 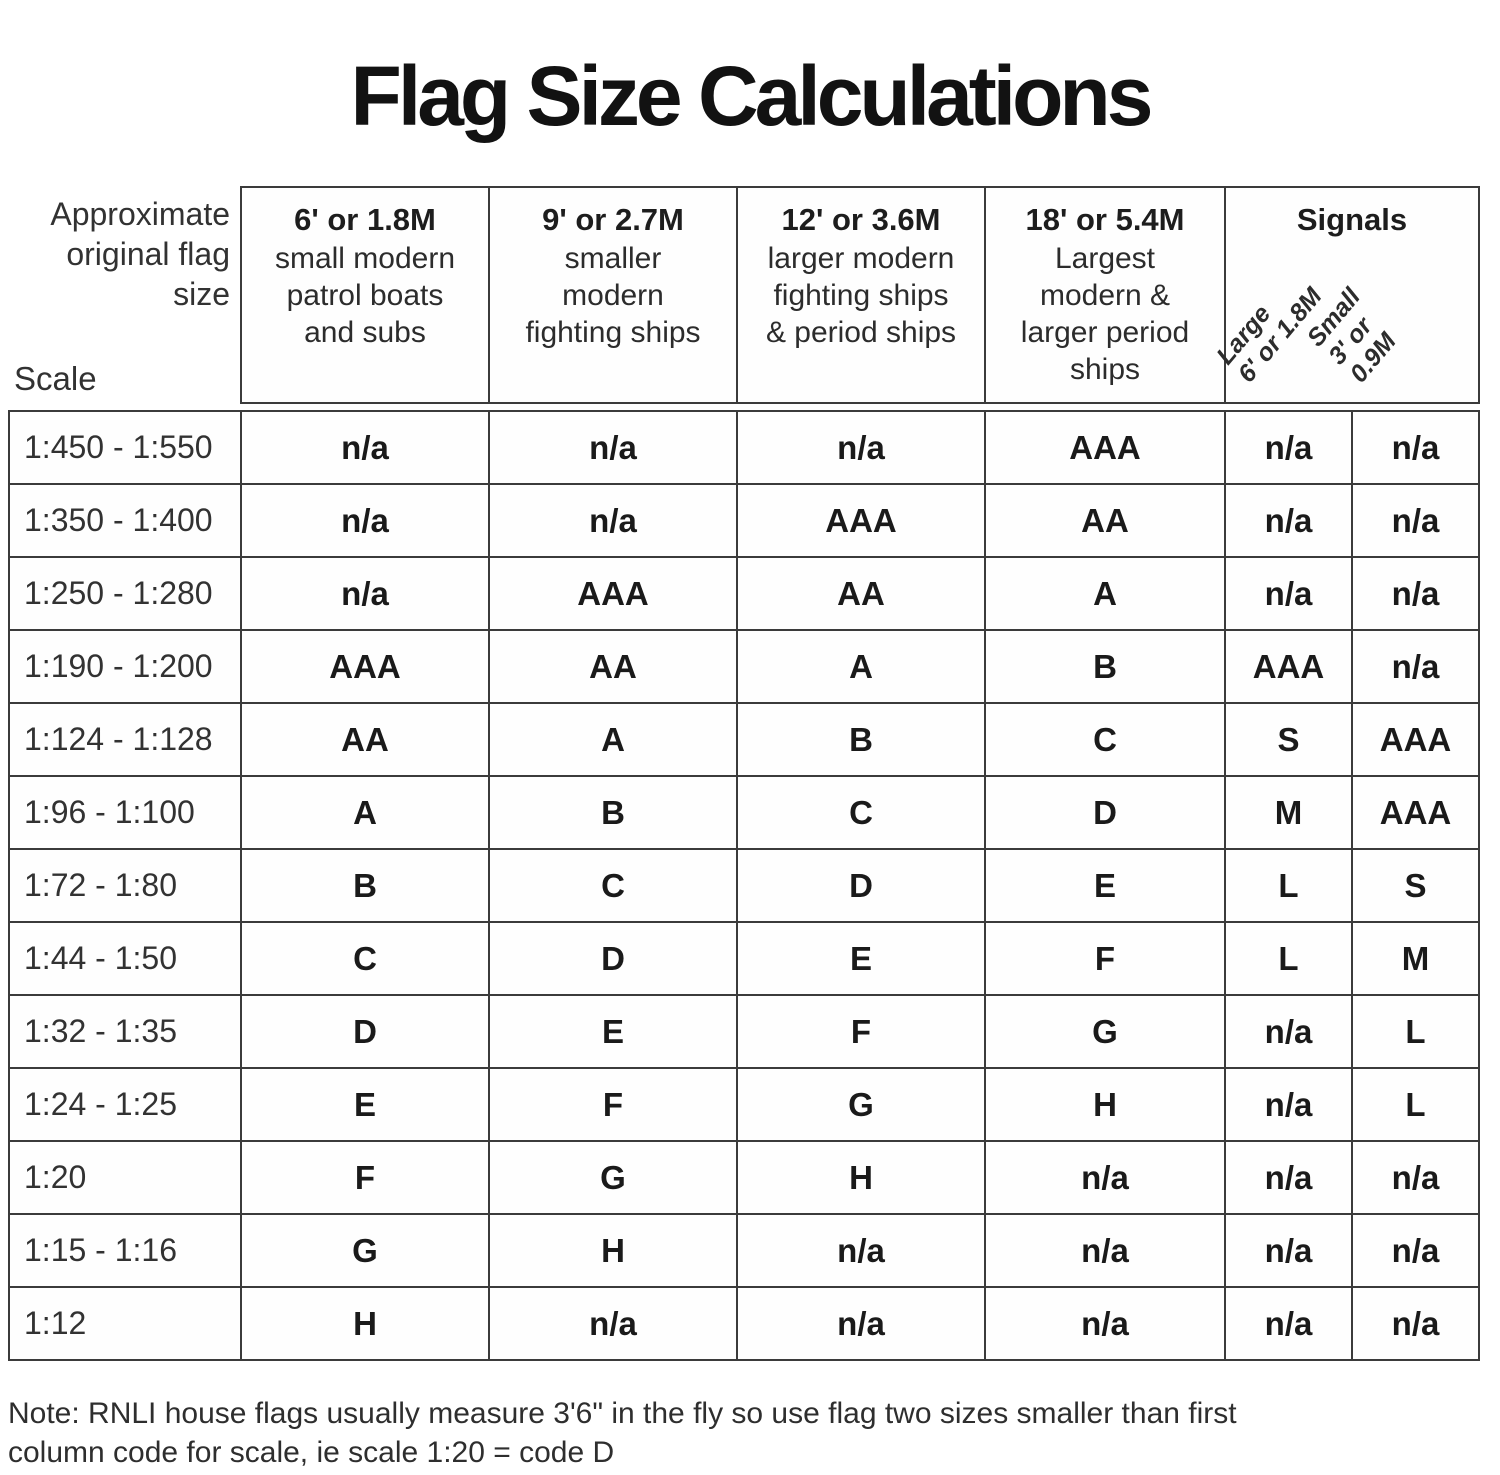 I want to click on table-row: 1:72 - 1:80 B C D E L S, so click(x=744, y=885).